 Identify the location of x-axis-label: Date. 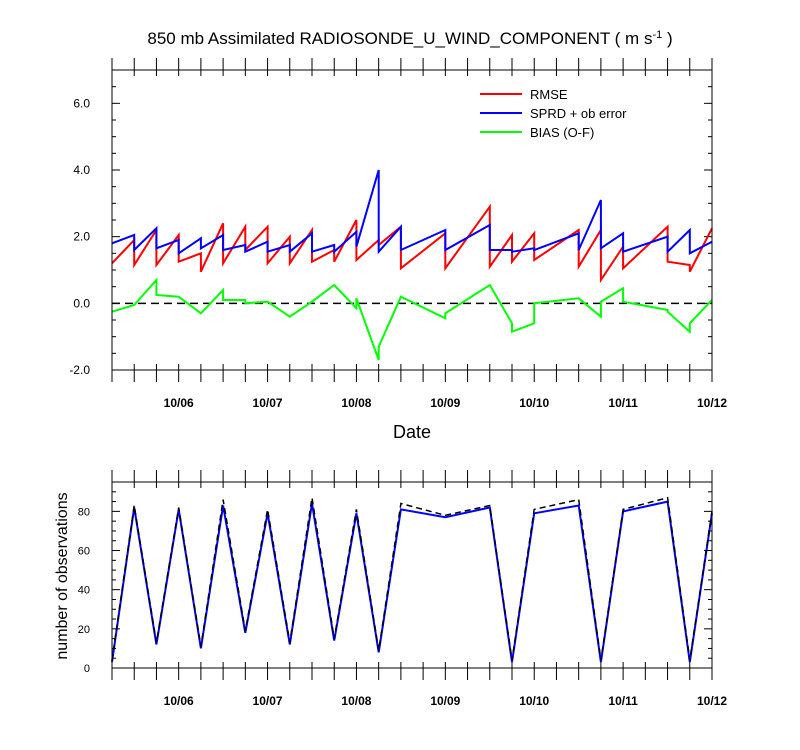
(412, 432).